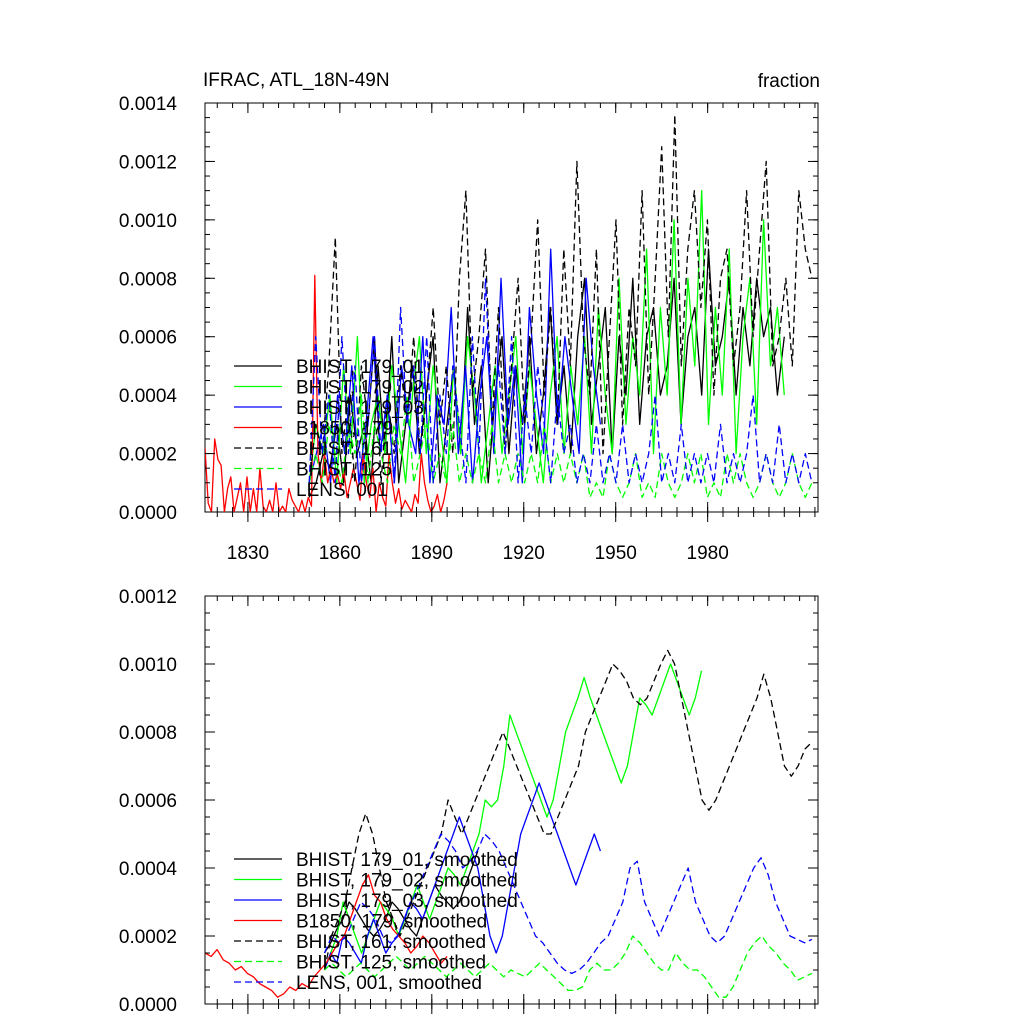 This screenshot has height=1024, width=1024. I want to click on legend-label: BHIST, 161, smoothed, so click(391, 942).